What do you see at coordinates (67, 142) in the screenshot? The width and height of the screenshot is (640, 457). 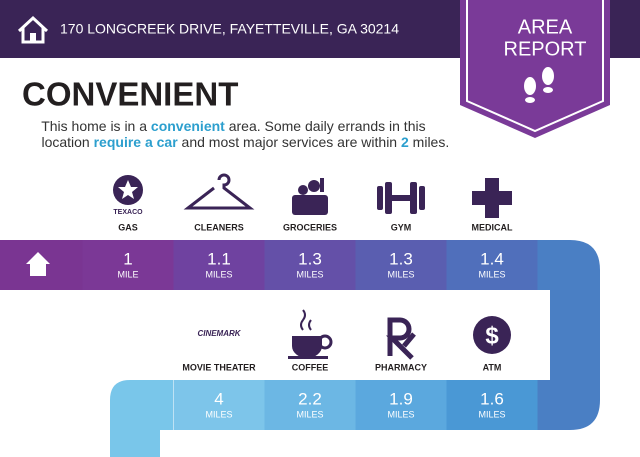 I see `text: location` at bounding box center [67, 142].